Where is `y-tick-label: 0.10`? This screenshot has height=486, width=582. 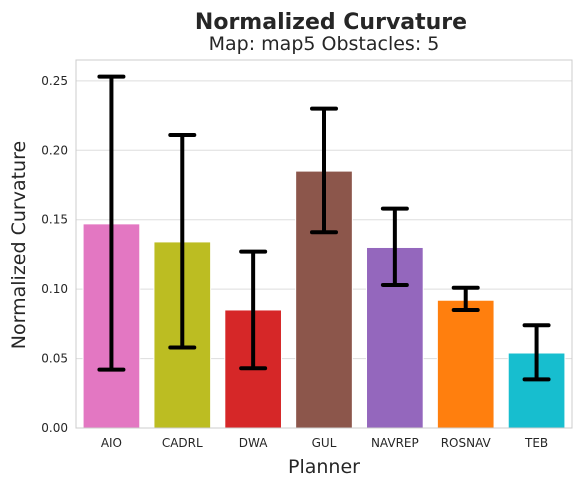
y-tick-label: 0.10 is located at coordinates (54, 289).